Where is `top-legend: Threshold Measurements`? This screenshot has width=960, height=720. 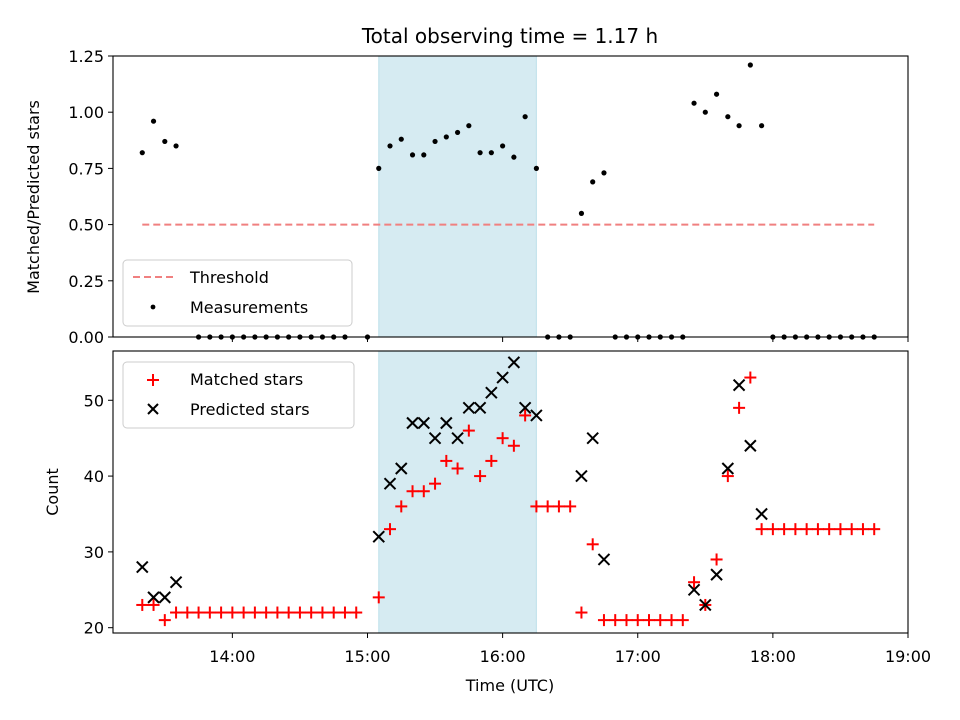
top-legend: Threshold Measurements is located at coordinates (237, 293).